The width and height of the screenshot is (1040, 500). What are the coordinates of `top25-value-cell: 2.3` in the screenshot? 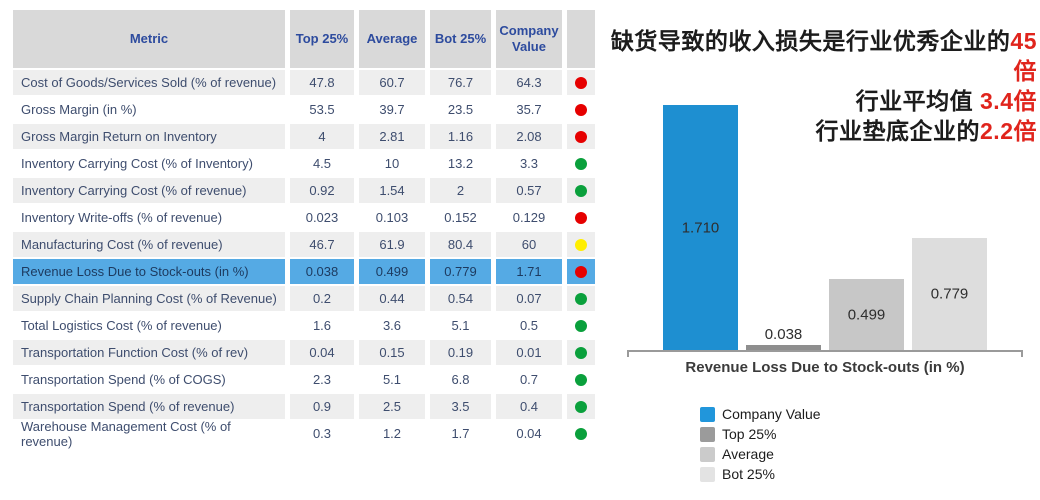 It's located at (322, 379).